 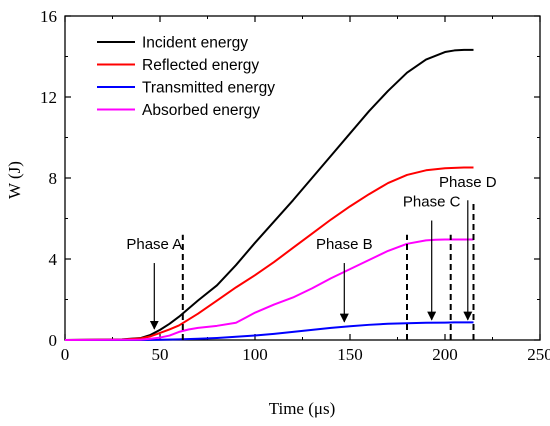 I want to click on x-tick-label: 50, so click(x=160, y=354).